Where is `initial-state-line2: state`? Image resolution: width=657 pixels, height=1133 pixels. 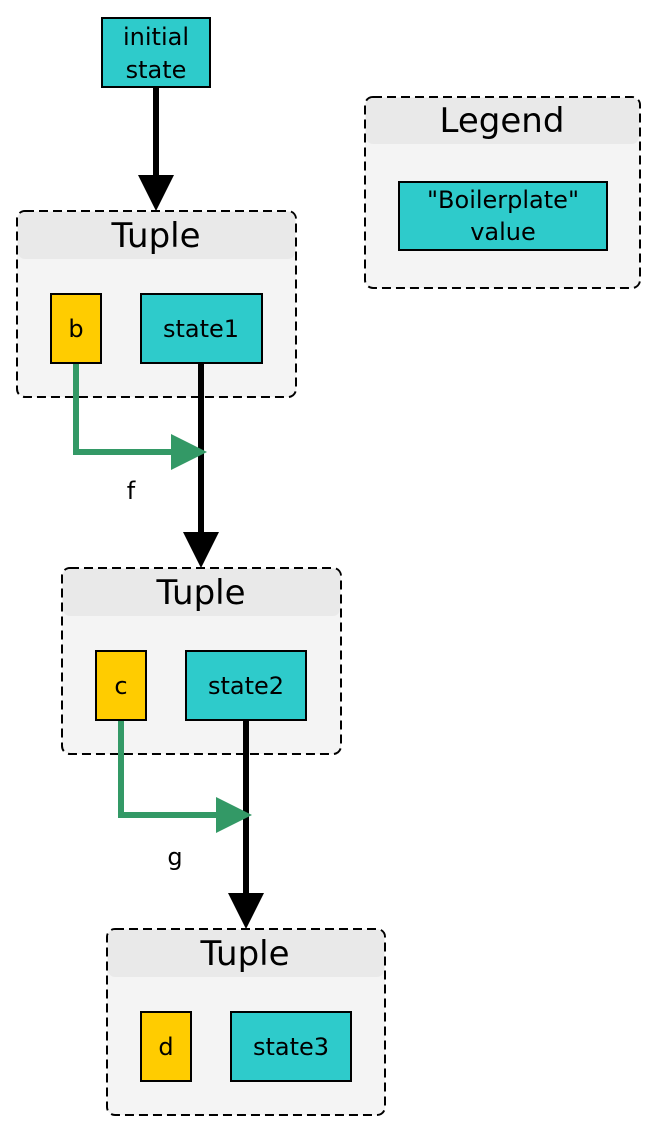
initial-state-line2: state is located at coordinates (156, 70).